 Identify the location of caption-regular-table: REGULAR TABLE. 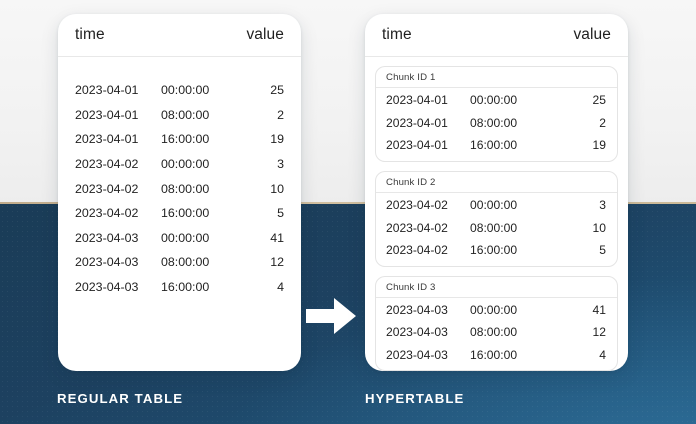
(120, 398).